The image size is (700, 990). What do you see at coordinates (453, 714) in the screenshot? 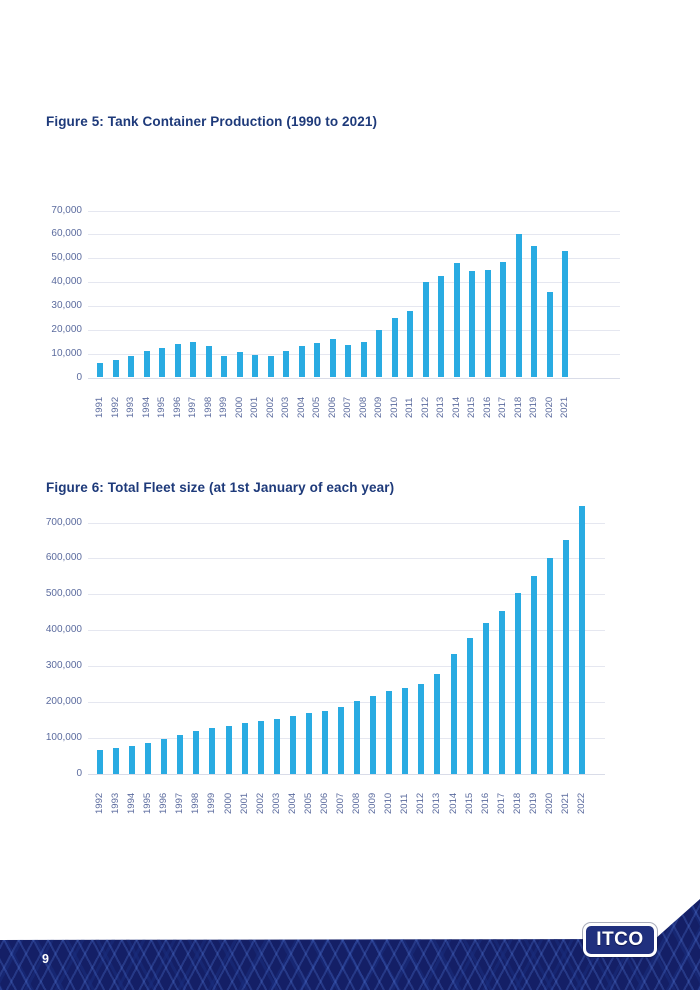
I see `bar-2014` at bounding box center [453, 714].